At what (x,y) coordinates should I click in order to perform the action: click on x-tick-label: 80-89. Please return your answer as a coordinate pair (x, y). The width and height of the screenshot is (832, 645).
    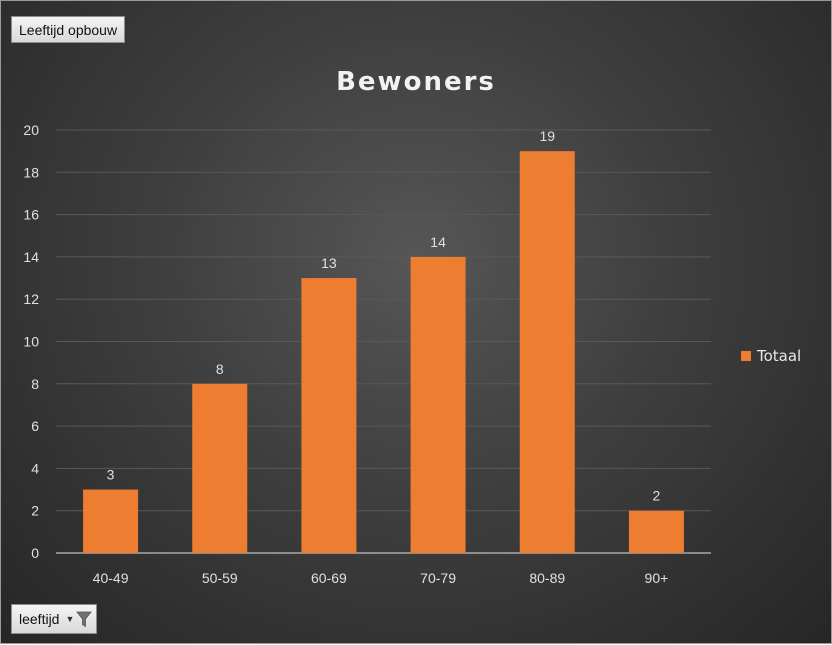
    Looking at the image, I should click on (547, 578).